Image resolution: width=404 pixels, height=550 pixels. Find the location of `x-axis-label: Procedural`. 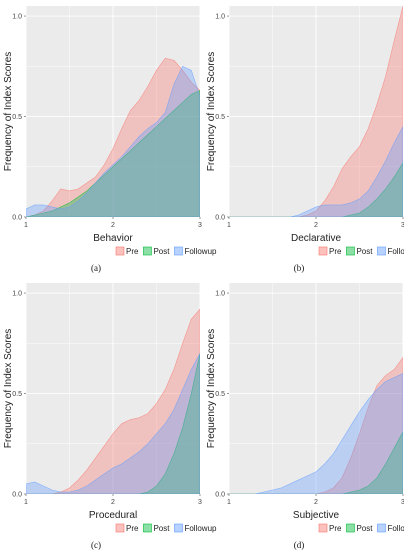

x-axis-label: Procedural is located at coordinates (113, 515).